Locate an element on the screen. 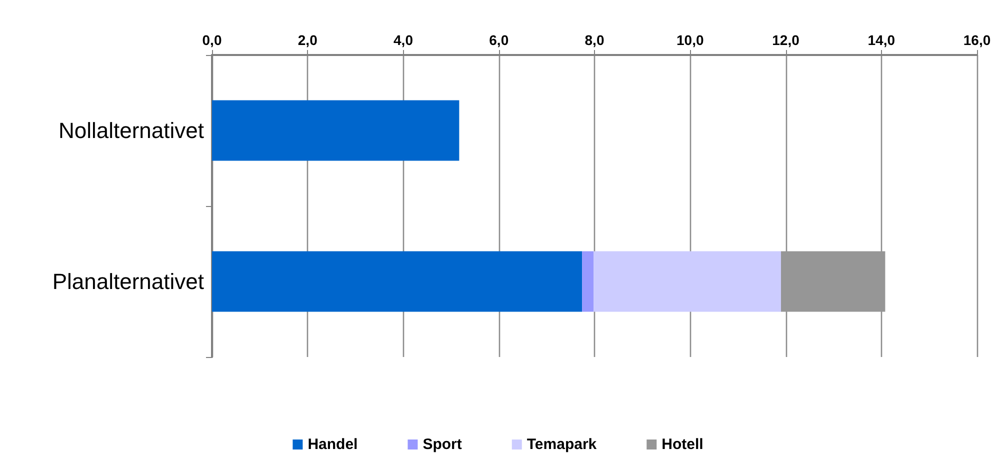 This screenshot has width=996, height=457. x-tick-label: 14,0 is located at coordinates (882, 40).